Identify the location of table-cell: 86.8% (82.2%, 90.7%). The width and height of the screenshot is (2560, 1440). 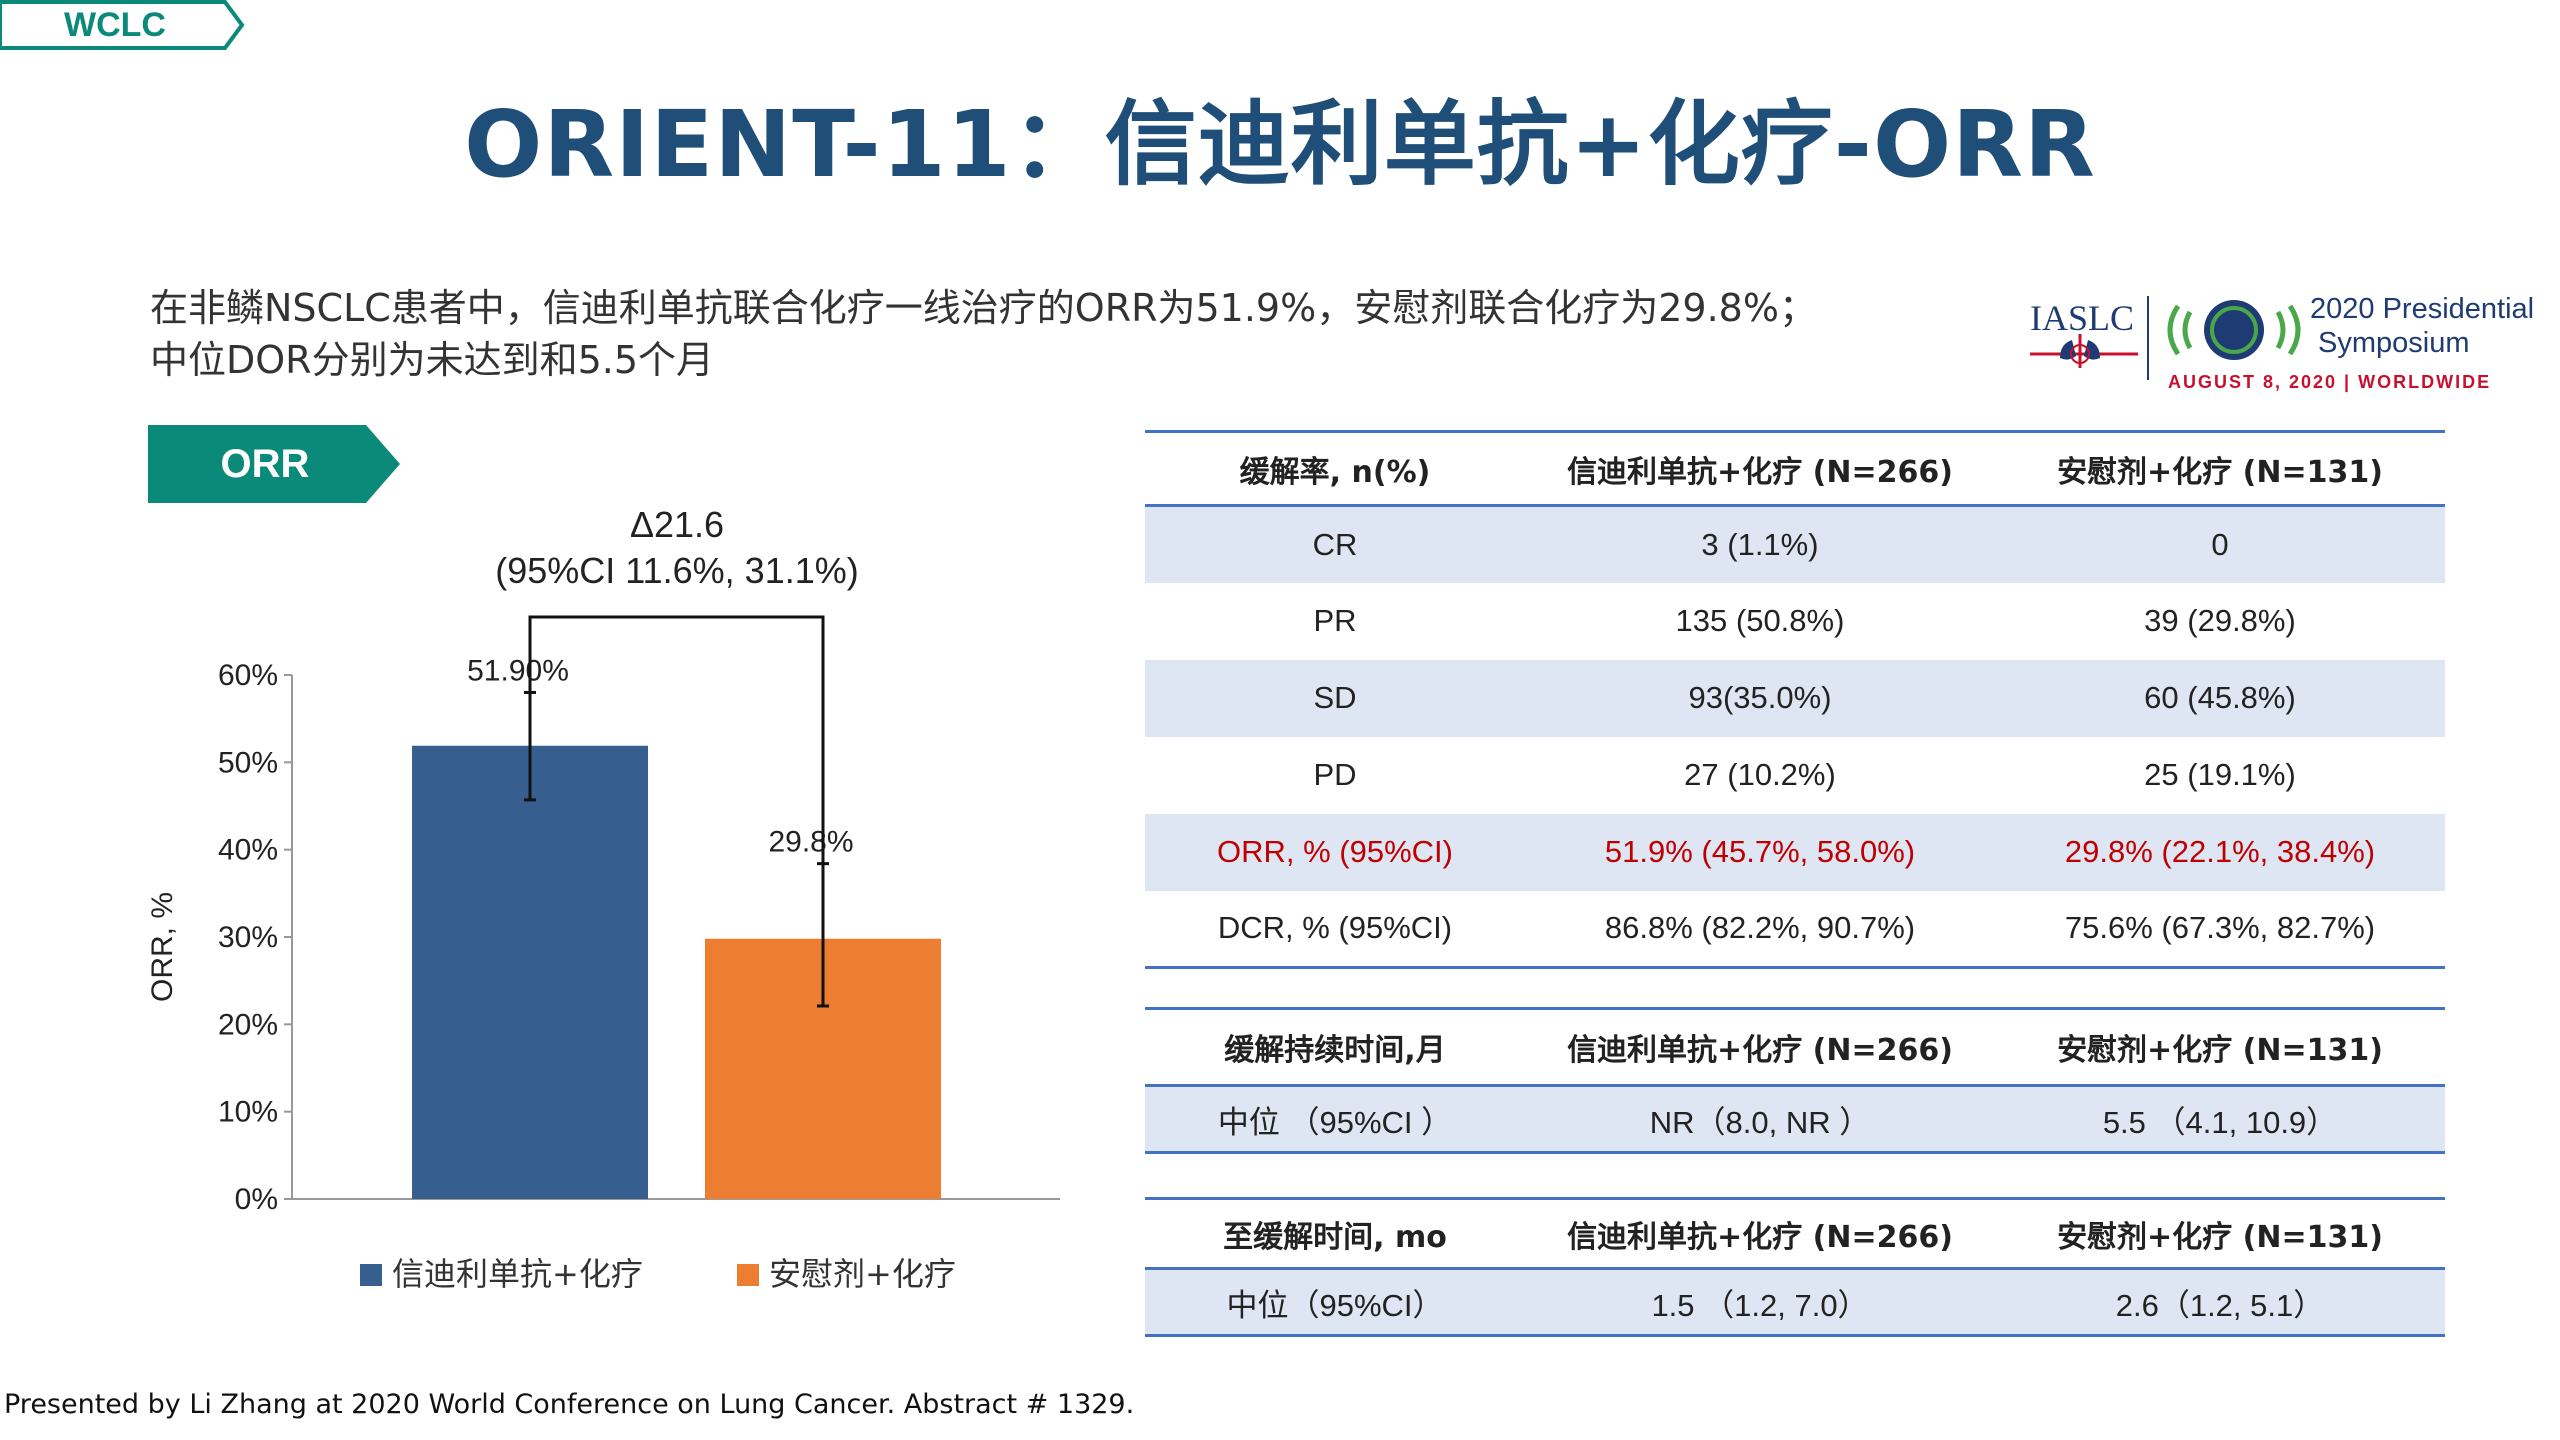
(1760, 928).